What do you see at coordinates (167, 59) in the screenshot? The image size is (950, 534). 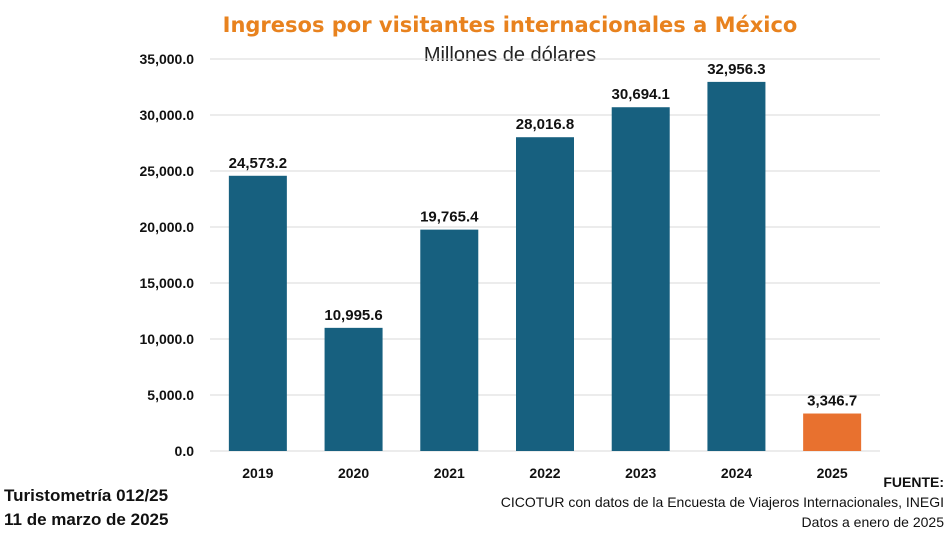 I see `y-tick-label: 35,000.0` at bounding box center [167, 59].